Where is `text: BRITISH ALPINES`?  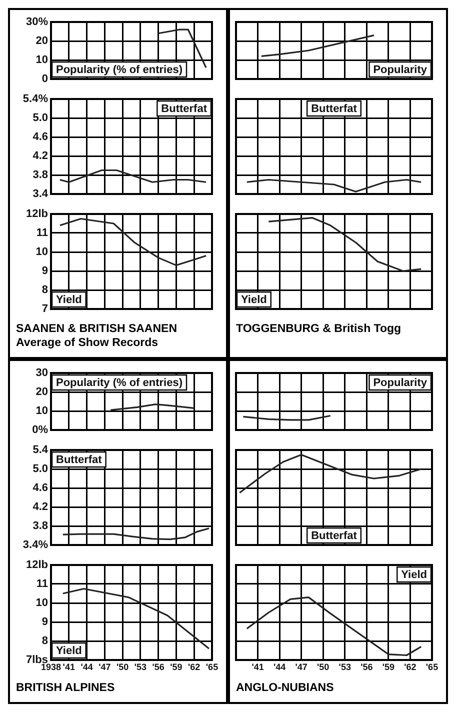 text: BRITISH ALPINES is located at coordinates (66, 688).